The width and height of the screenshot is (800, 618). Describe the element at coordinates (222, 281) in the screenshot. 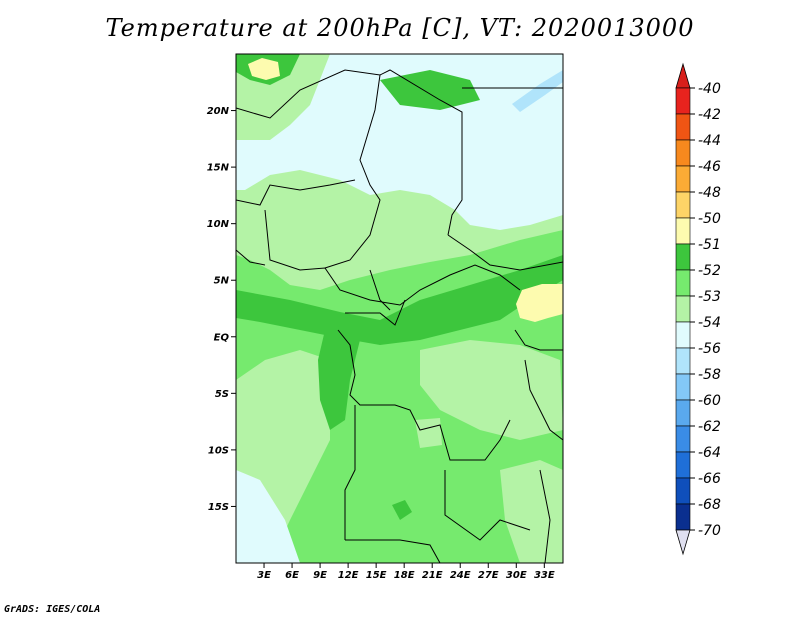

I see `lat-tick-label: 5N` at that location.